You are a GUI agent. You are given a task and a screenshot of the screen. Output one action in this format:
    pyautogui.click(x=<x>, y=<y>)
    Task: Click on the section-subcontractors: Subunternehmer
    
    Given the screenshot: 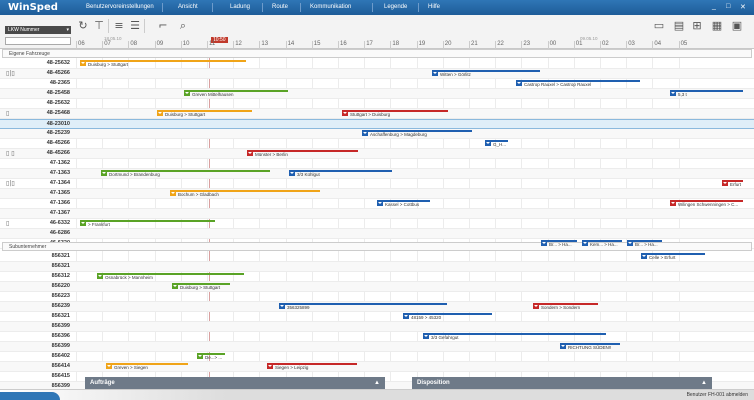 What is the action you would take?
    pyautogui.click(x=377, y=246)
    